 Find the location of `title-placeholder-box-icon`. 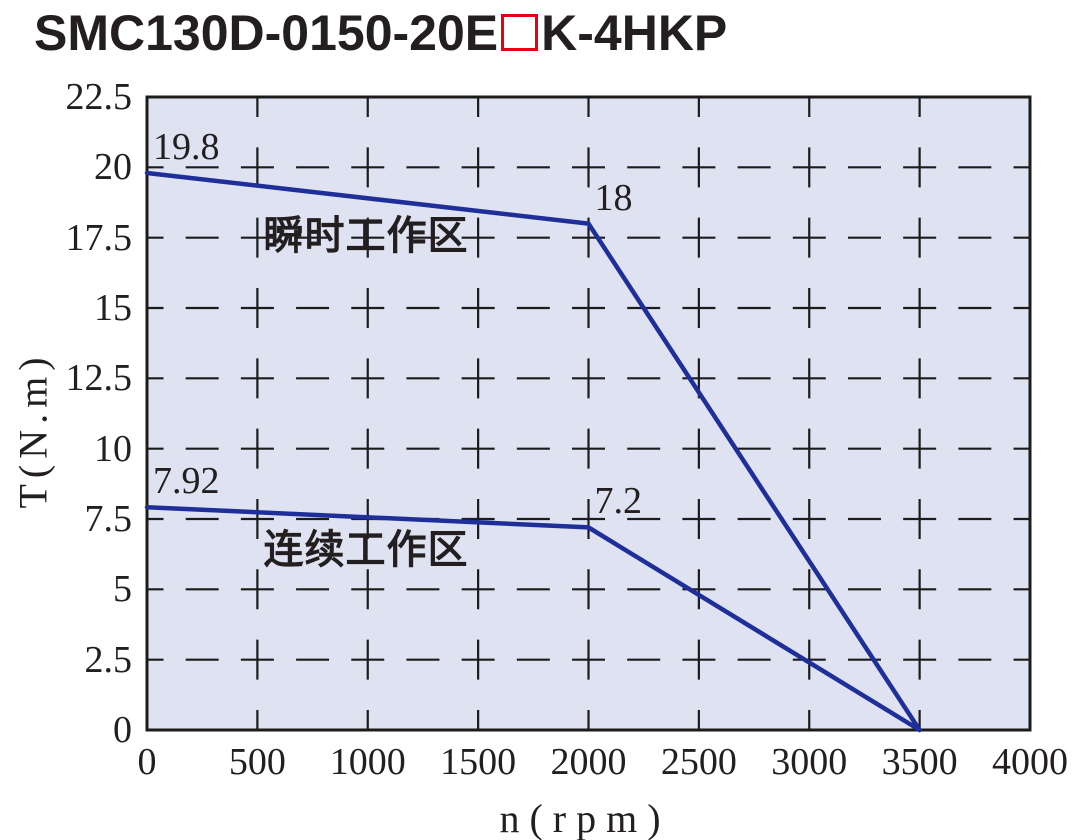

title-placeholder-box-icon is located at coordinates (520, 32).